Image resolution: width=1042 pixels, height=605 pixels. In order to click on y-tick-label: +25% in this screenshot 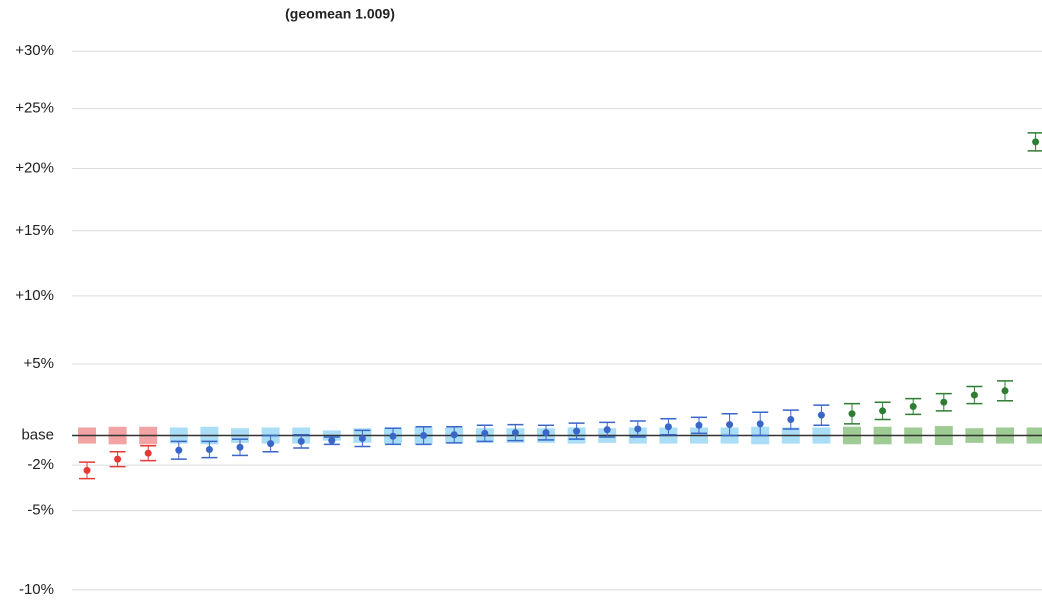, I will do `click(34, 108)`.